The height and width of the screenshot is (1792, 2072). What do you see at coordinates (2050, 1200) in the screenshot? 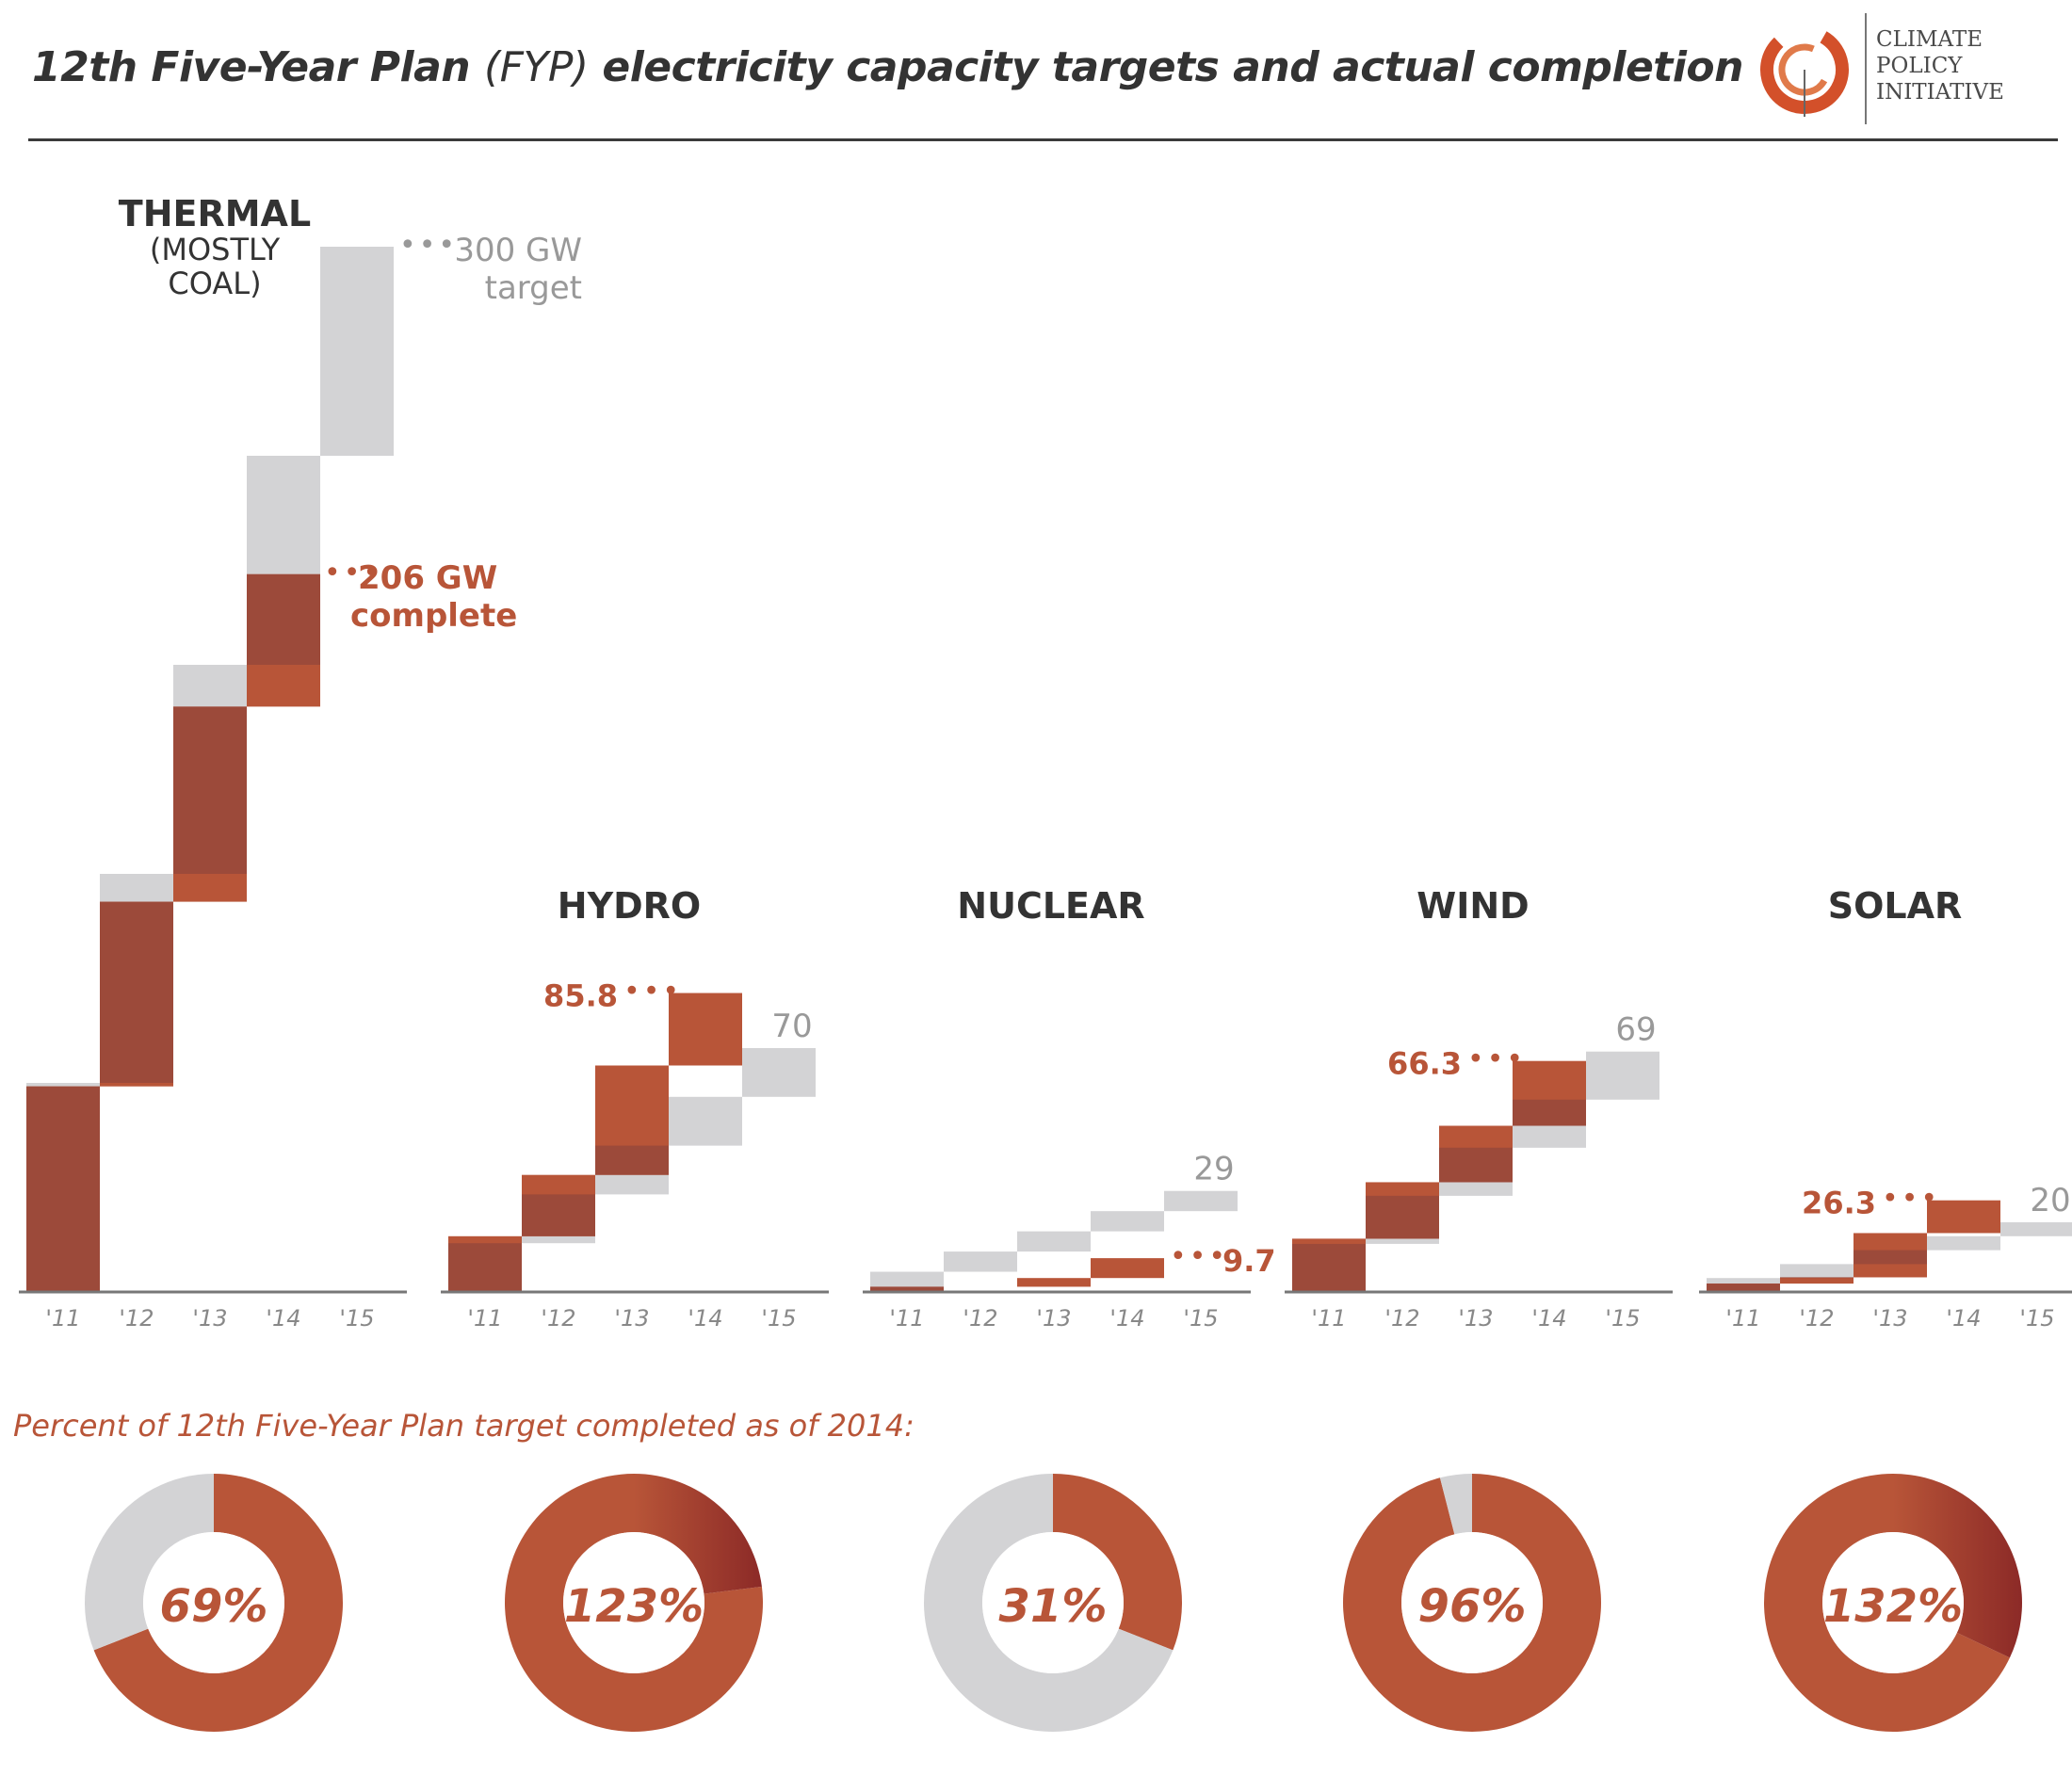
I see `target-label: 20` at bounding box center [2050, 1200].